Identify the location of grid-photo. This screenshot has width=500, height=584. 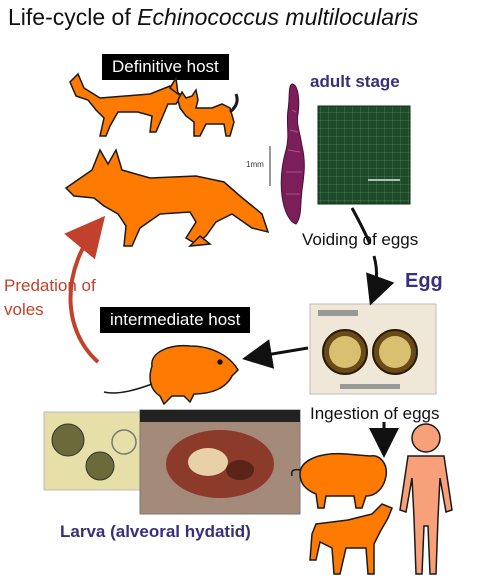
(364, 155).